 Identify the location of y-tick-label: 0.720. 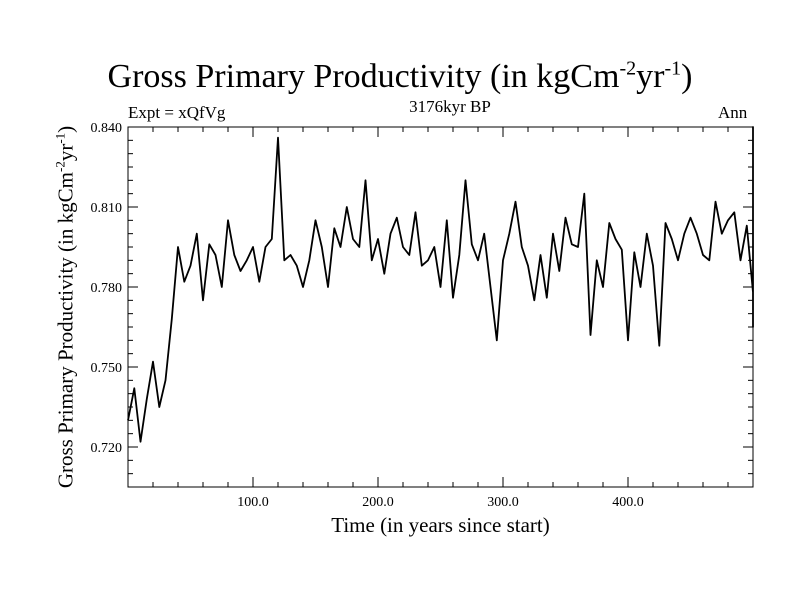
(107, 448).